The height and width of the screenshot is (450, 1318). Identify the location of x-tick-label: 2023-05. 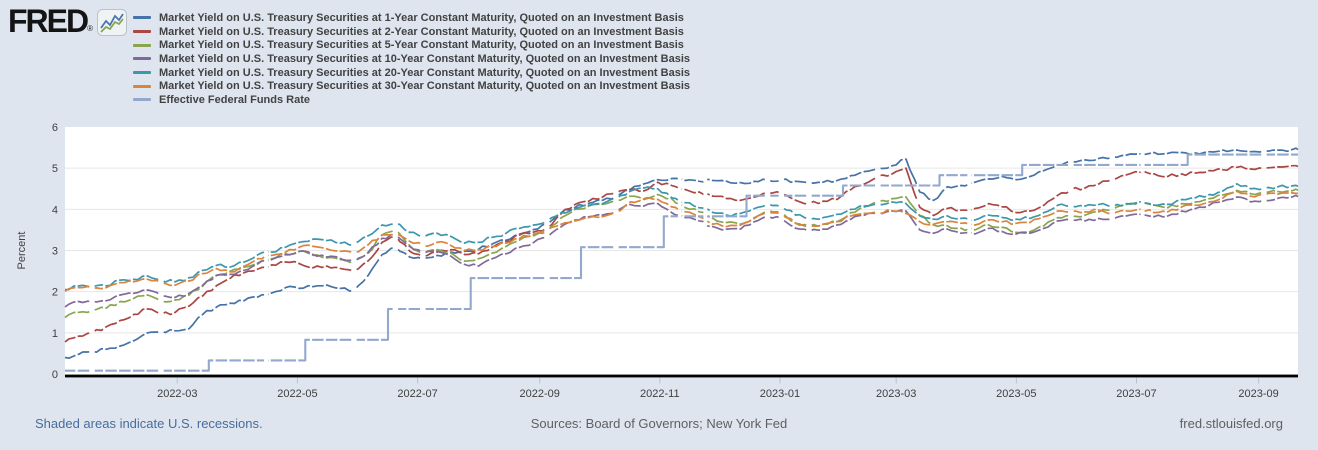
(1016, 394).